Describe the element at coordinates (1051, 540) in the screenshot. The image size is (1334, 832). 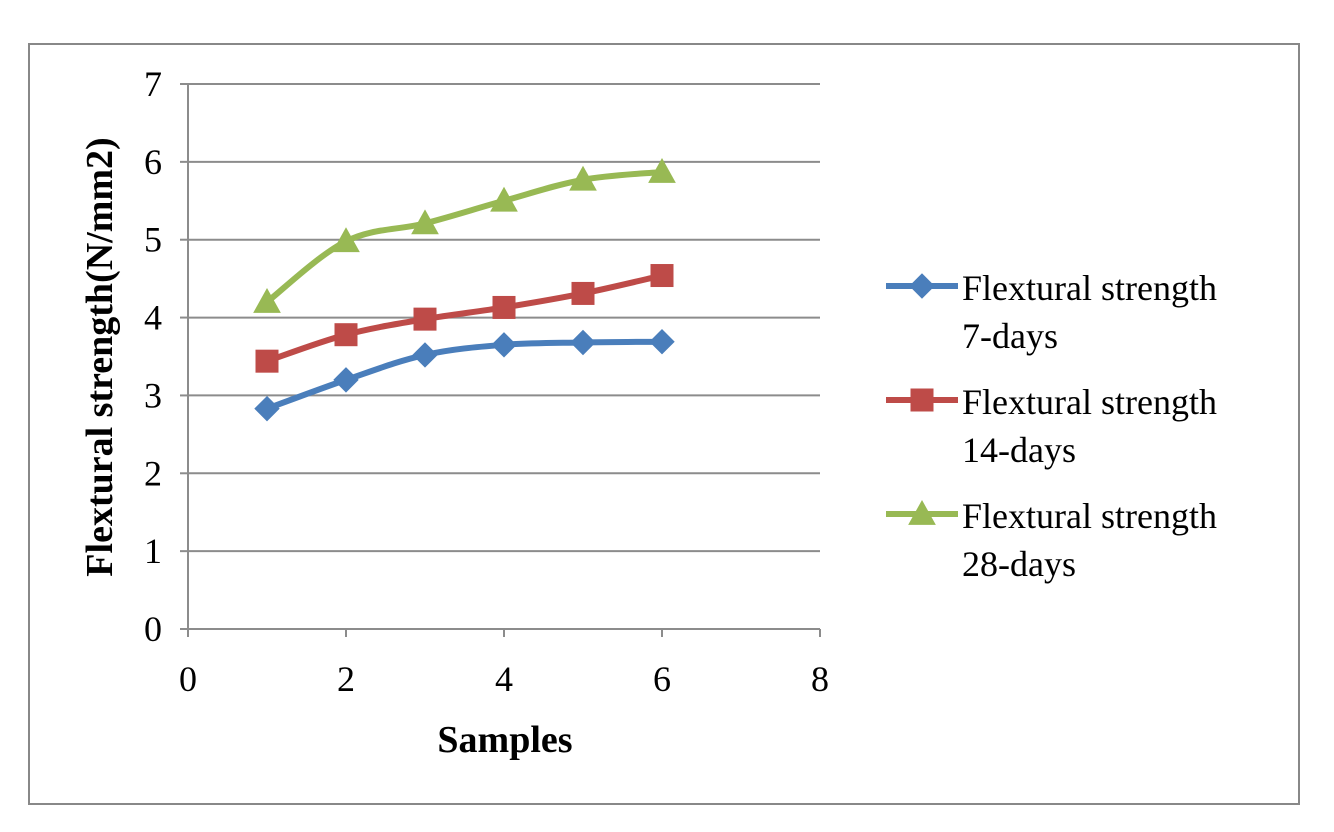
I see `legend-item: Flextural strength 28-days` at that location.